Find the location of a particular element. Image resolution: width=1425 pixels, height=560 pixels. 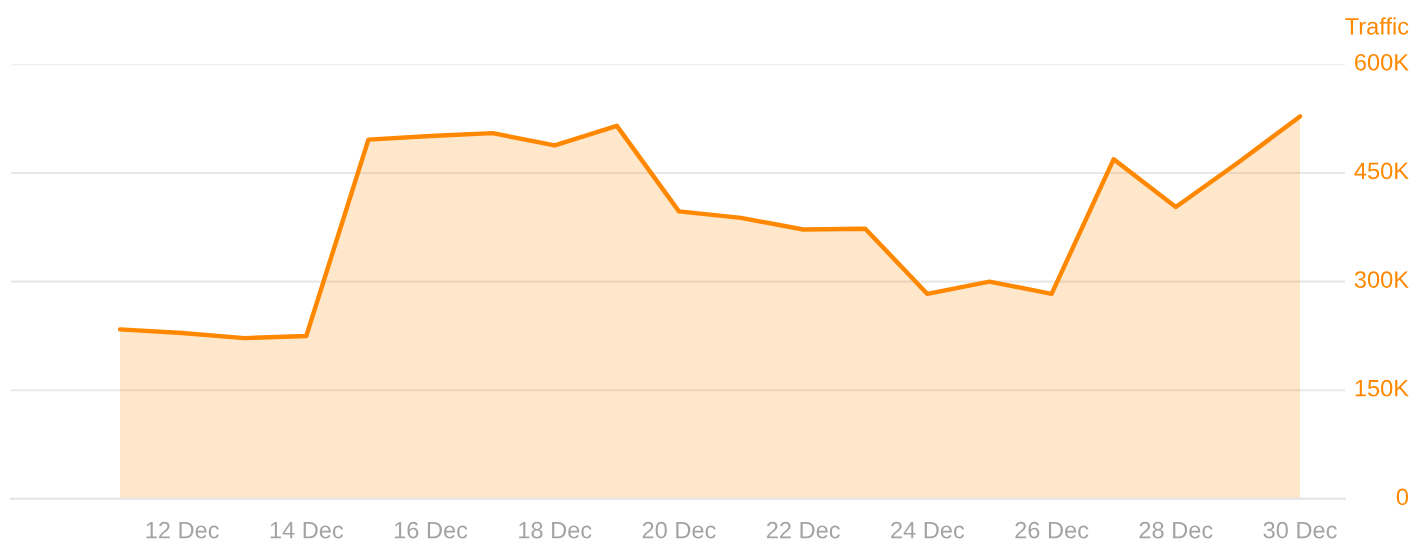

x-tick-label: 18 Dec is located at coordinates (555, 530).